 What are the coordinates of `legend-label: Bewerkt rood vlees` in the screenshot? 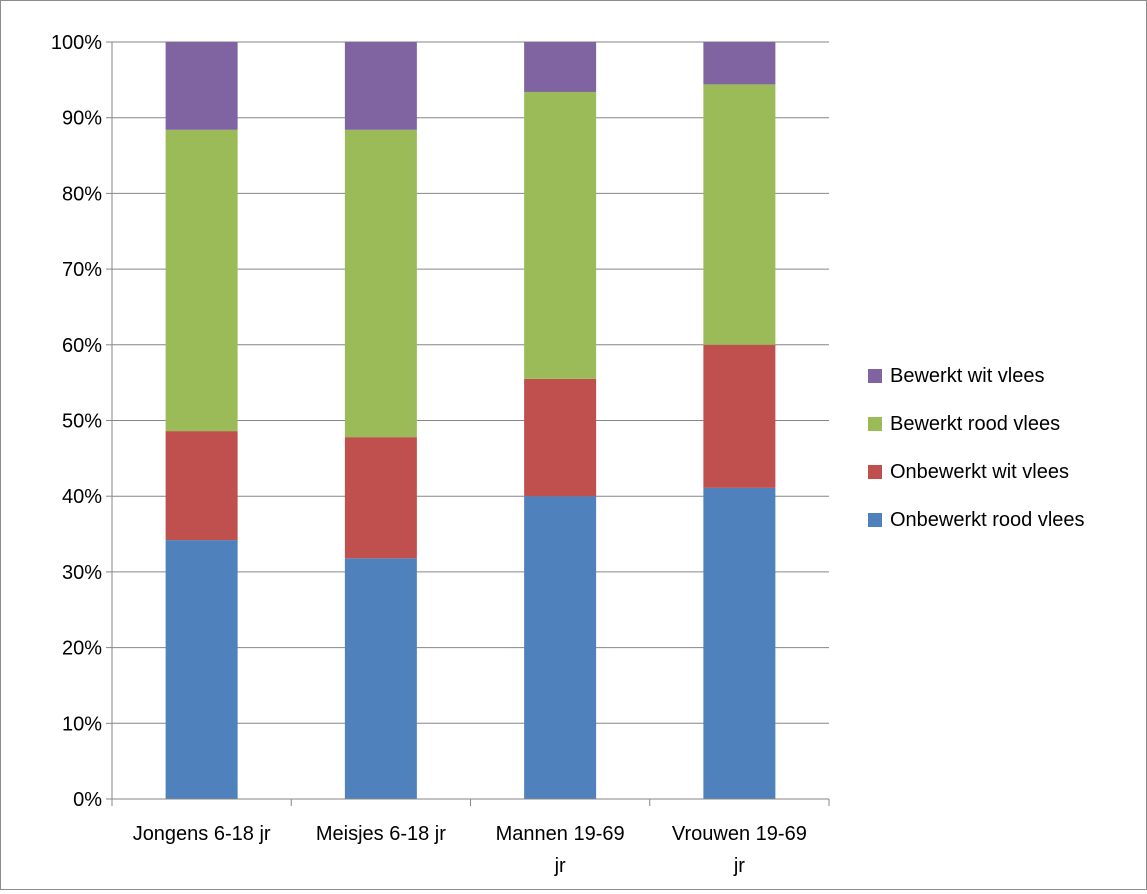 It's located at (975, 424).